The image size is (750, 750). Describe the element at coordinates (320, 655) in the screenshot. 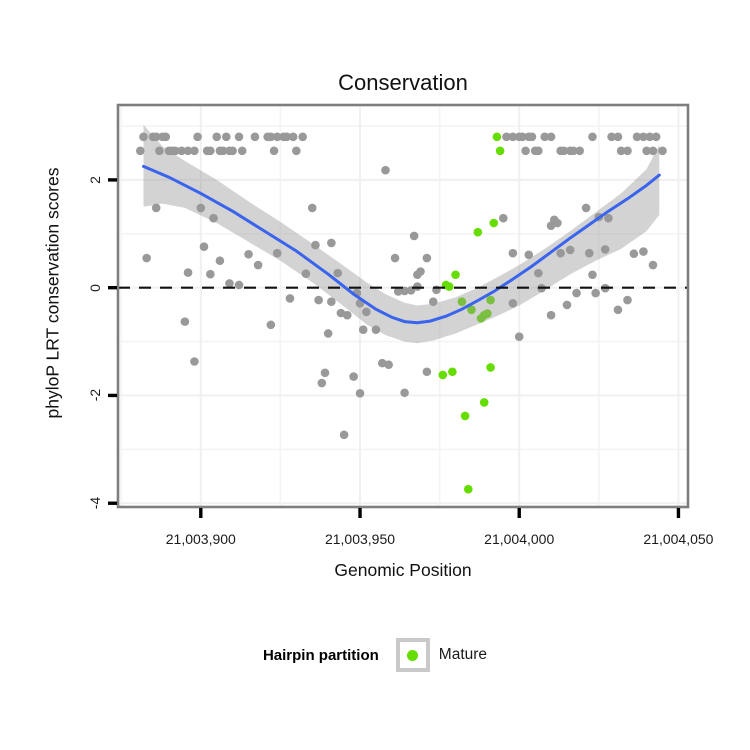

I see `legend-title: Hairpin partition` at that location.